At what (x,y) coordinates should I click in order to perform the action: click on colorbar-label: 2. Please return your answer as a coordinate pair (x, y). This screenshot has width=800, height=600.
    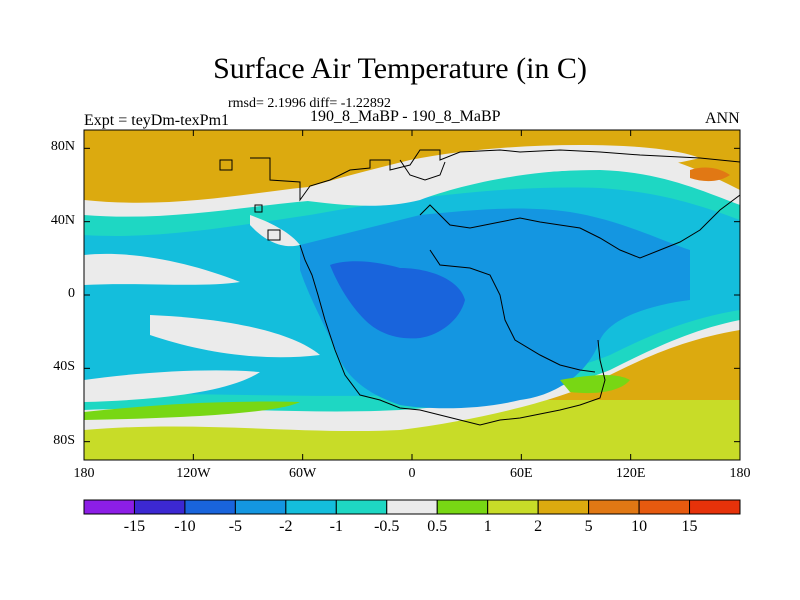
    Looking at the image, I should click on (538, 526).